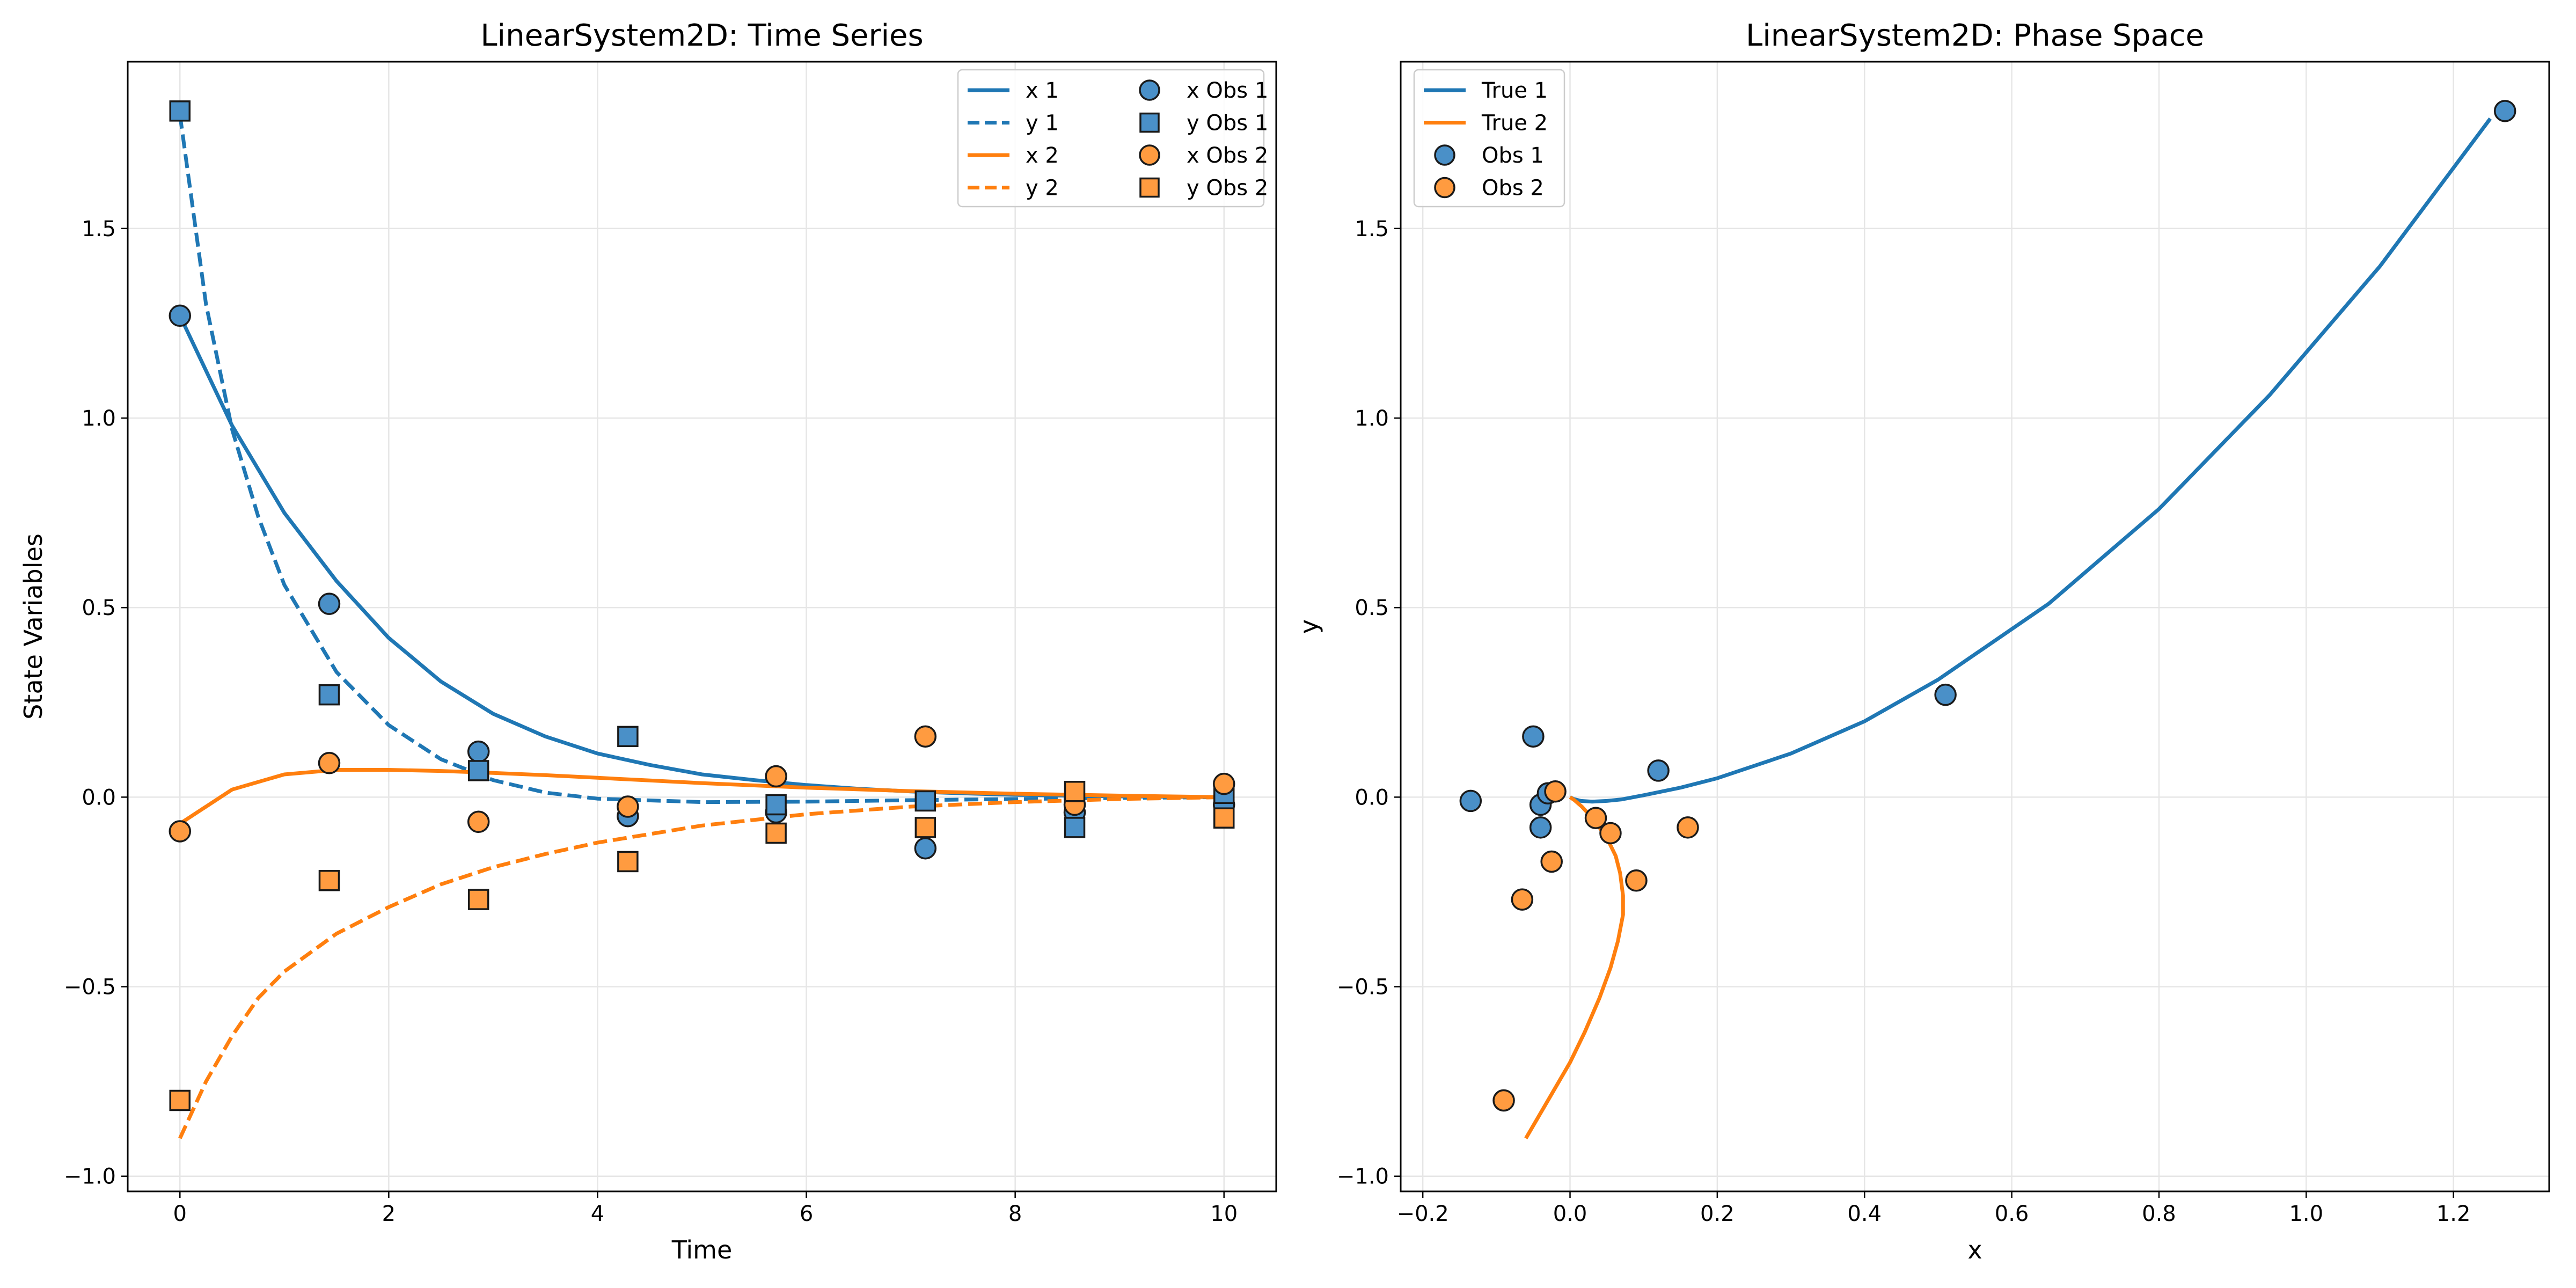 This screenshot has width=2576, height=1288. Describe the element at coordinates (1224, 1214) in the screenshot. I see `x-tick-label: 10` at that location.